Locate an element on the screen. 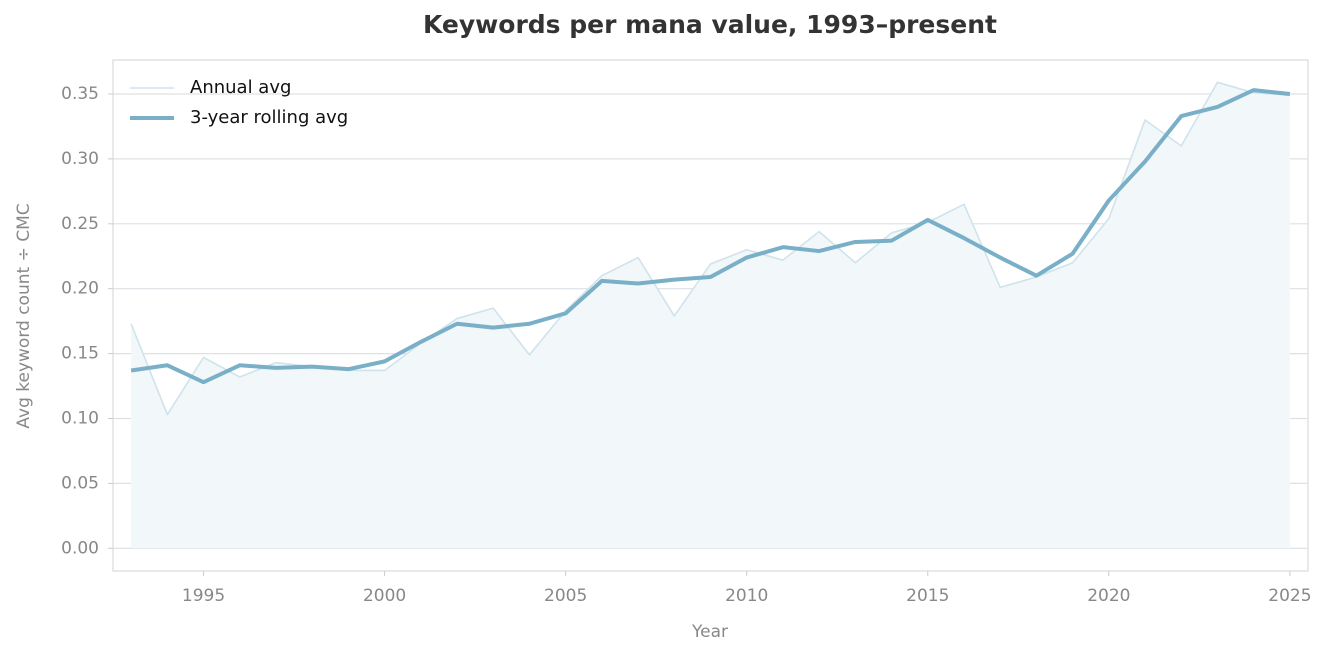  legend-label: 3-year rolling avg is located at coordinates (269, 117).